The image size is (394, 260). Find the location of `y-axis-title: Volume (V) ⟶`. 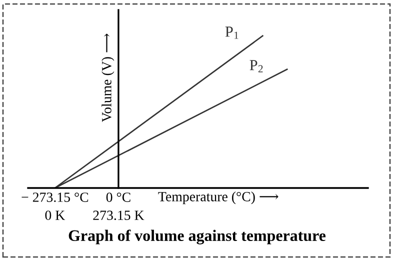

y-axis-title: Volume (V) ⟶ is located at coordinates (108, 78).